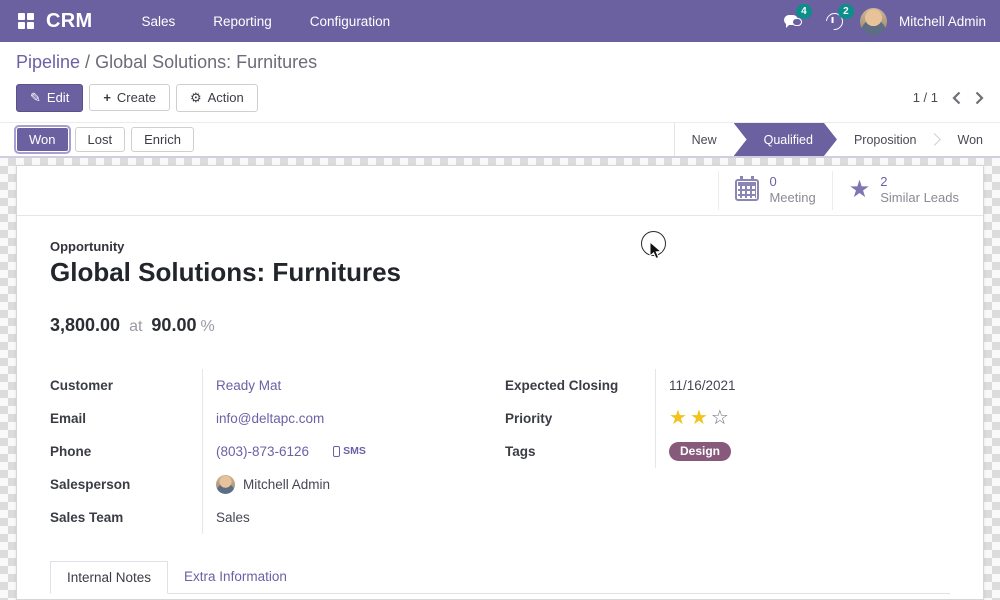 The height and width of the screenshot is (600, 1000). I want to click on calendar-icon, so click(747, 189).